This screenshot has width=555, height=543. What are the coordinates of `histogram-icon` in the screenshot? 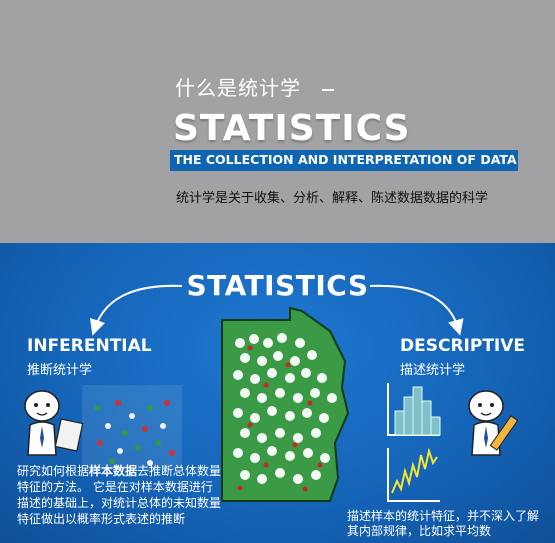 It's located at (414, 409).